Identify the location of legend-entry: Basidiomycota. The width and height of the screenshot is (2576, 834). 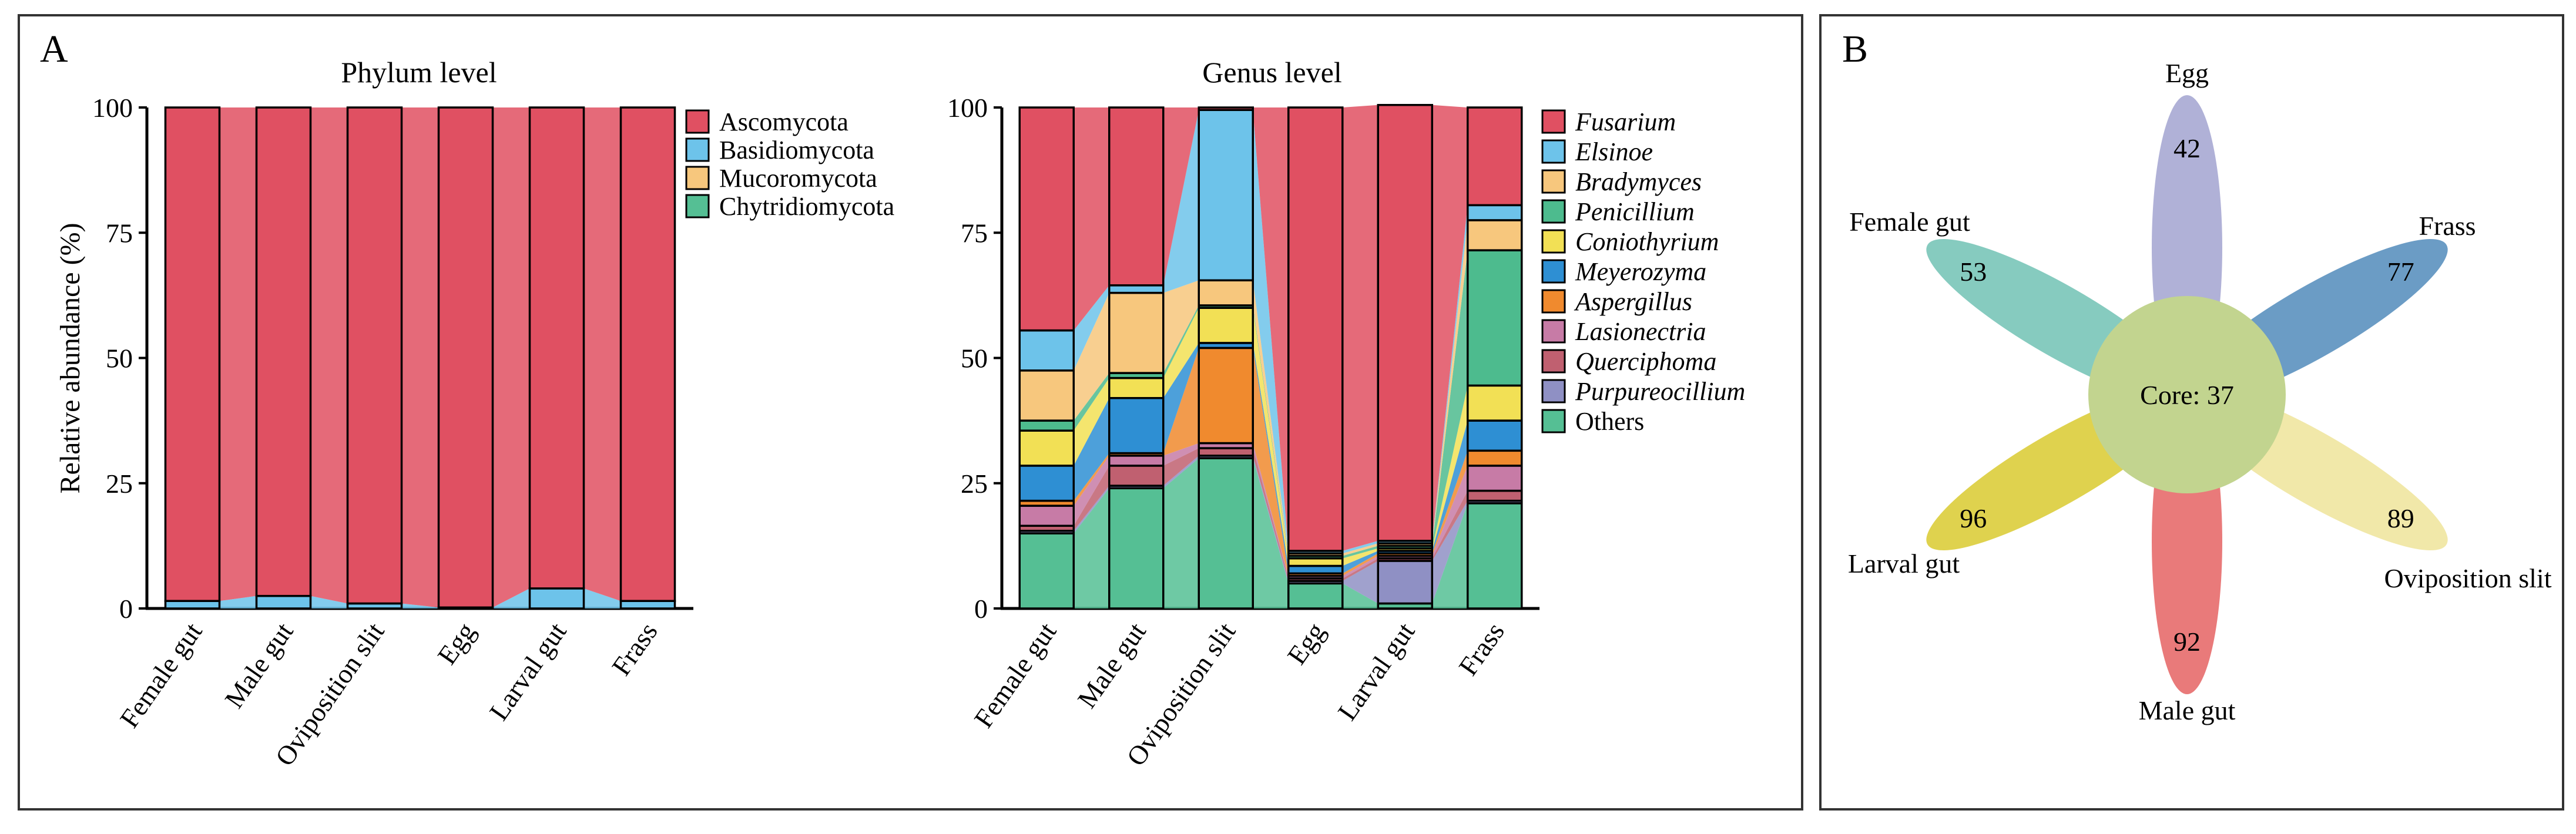
(797, 150).